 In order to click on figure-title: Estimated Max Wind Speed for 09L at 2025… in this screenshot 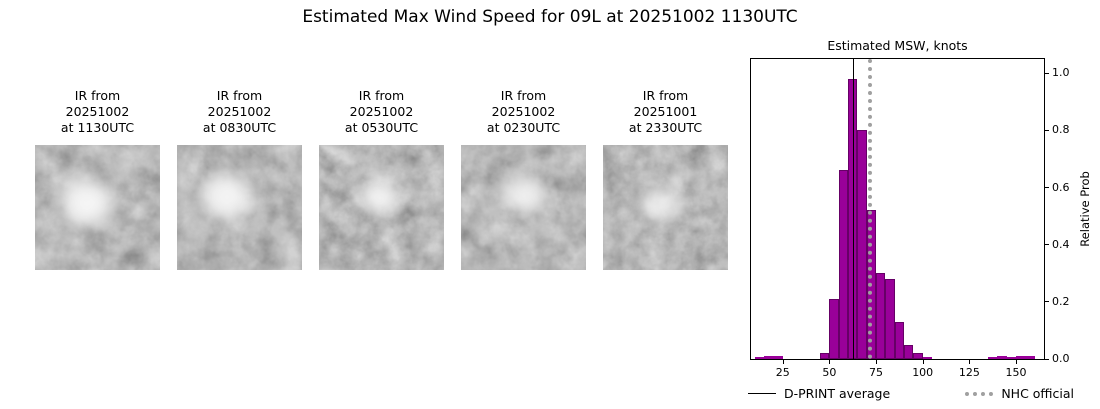, I will do `click(550, 17)`.